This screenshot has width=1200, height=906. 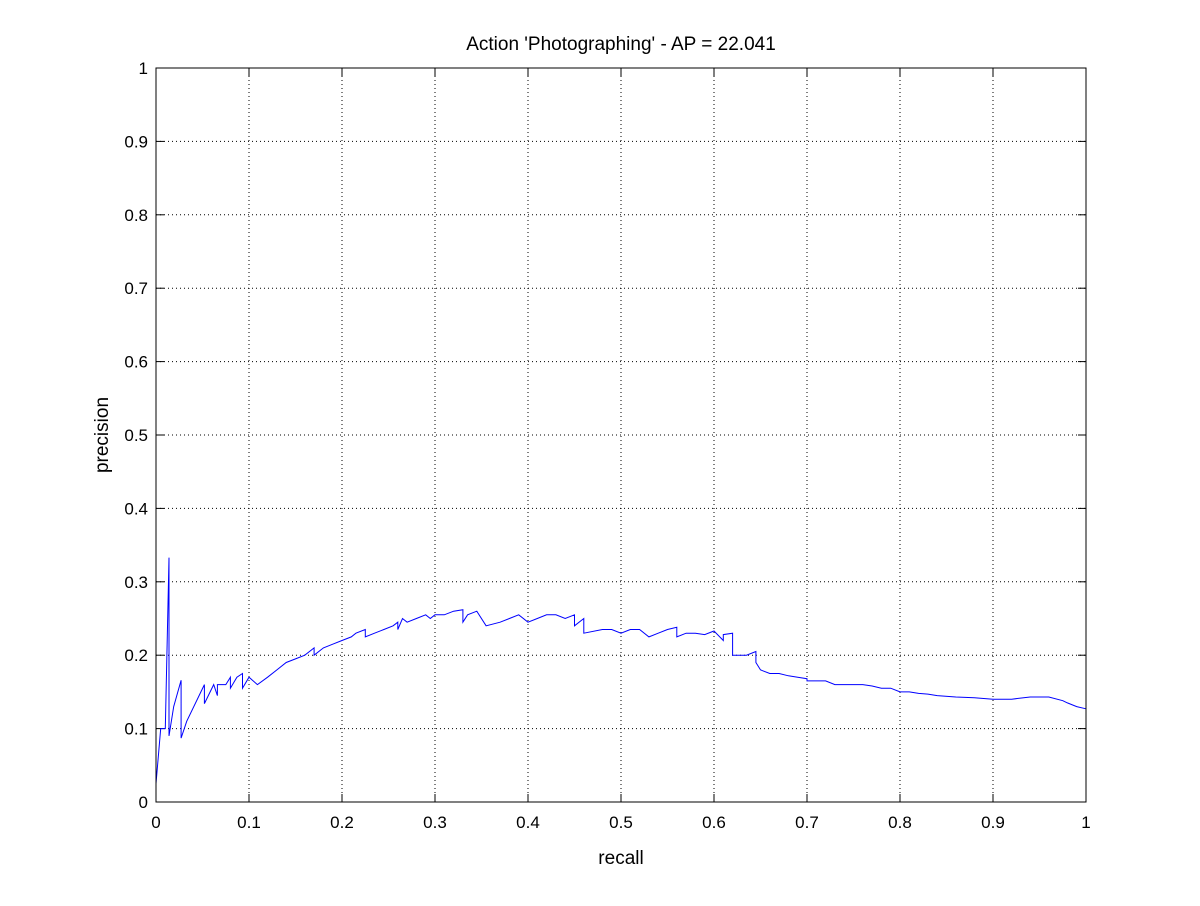 What do you see at coordinates (249, 822) in the screenshot?
I see `x-tick-label: 0.1` at bounding box center [249, 822].